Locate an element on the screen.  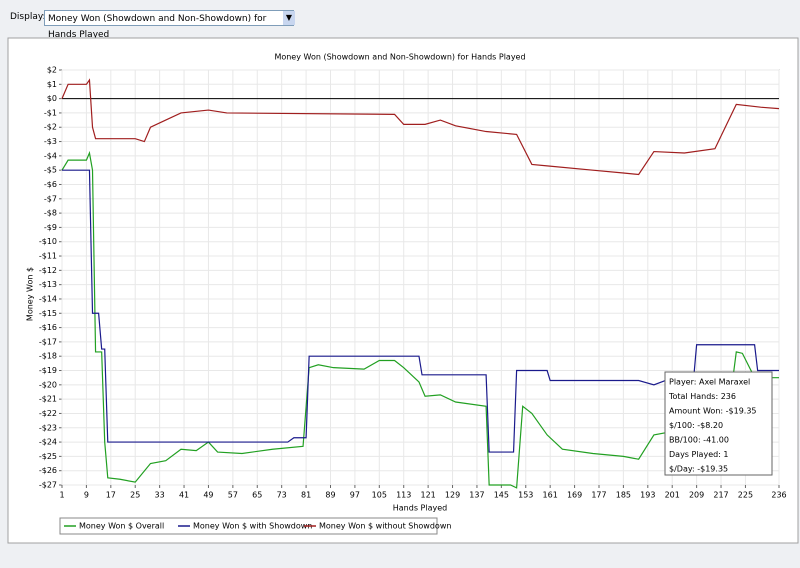
x-tick-label: 105 is located at coordinates (379, 495).